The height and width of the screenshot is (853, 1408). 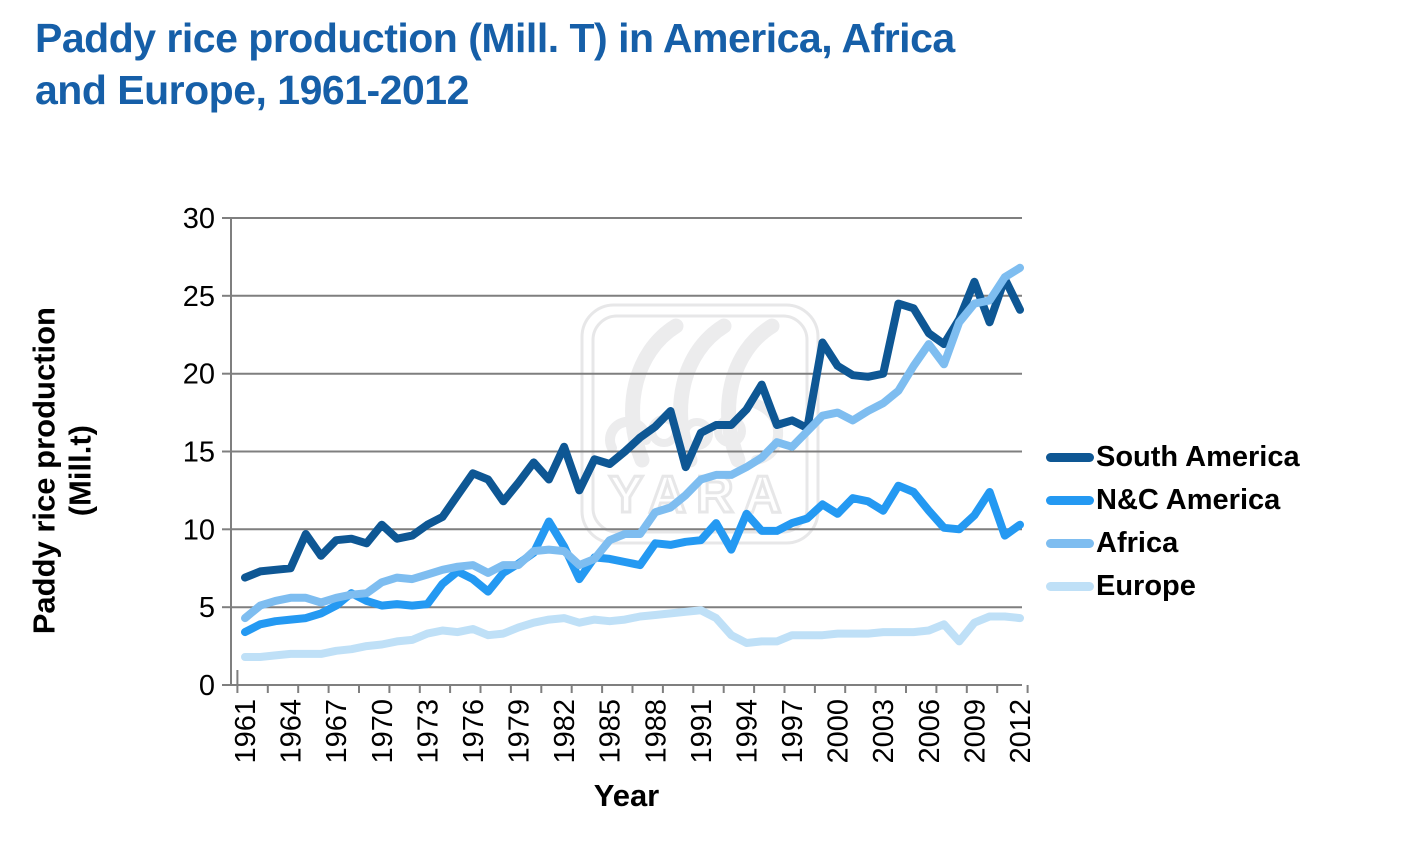 I want to click on y-tick-label: 25, so click(x=199, y=297).